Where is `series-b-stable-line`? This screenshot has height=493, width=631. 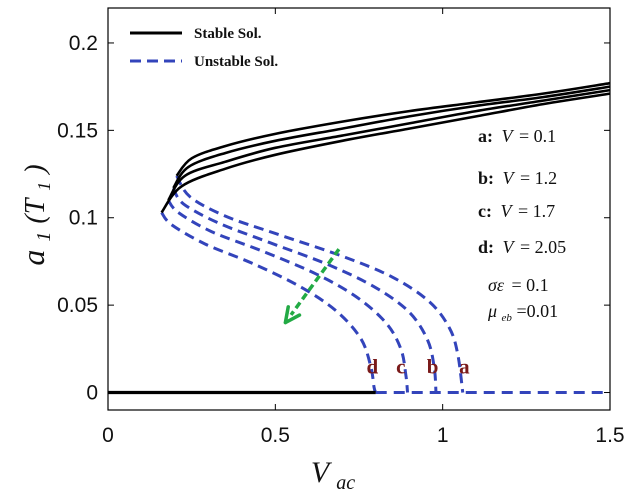
series-b-stable-line is located at coordinates (391, 137).